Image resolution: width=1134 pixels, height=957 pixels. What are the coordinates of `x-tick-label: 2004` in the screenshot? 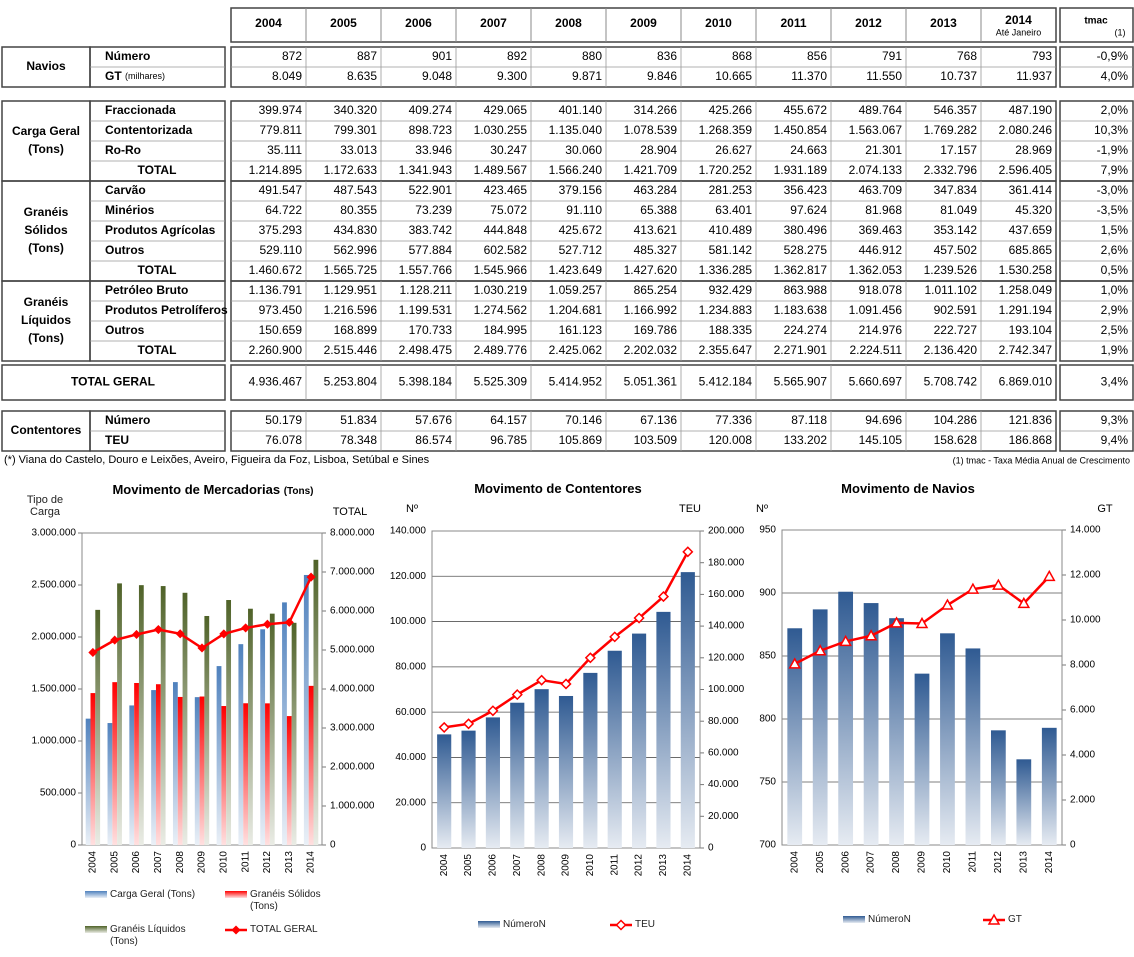 It's located at (794, 862).